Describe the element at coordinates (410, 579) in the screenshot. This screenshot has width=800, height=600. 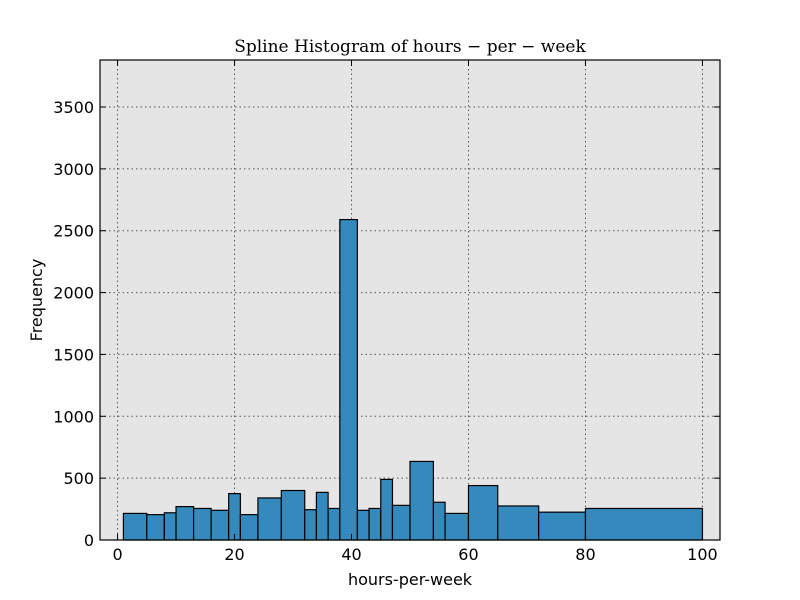
I see `x-axis-label: hours-per-week` at that location.